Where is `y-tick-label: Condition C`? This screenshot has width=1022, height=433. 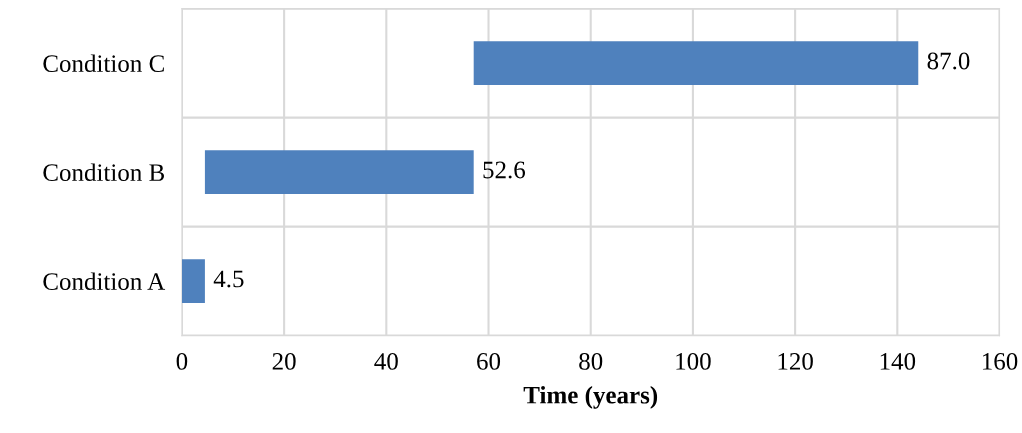
y-tick-label: Condition C is located at coordinates (103, 63).